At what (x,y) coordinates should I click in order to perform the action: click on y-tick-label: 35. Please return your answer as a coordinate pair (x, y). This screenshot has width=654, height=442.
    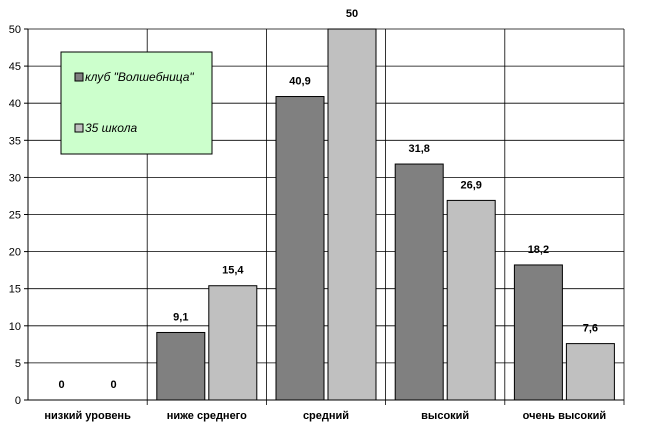
    Looking at the image, I should click on (15, 141).